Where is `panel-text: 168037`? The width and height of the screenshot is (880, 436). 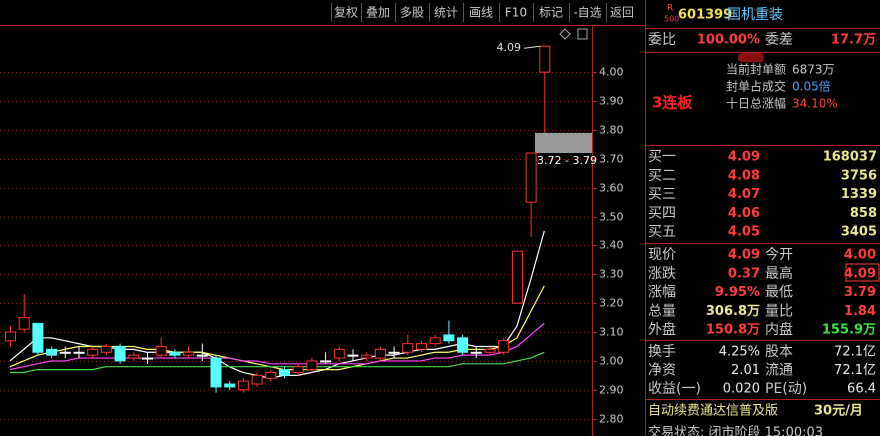
panel-text: 168037 is located at coordinates (850, 157).